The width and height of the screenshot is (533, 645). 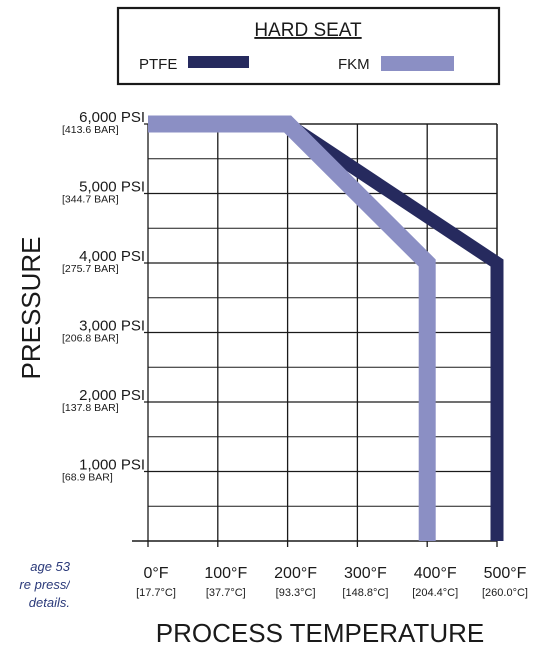 I want to click on x-tick-sublabel: [17.7°C], so click(x=156, y=593).